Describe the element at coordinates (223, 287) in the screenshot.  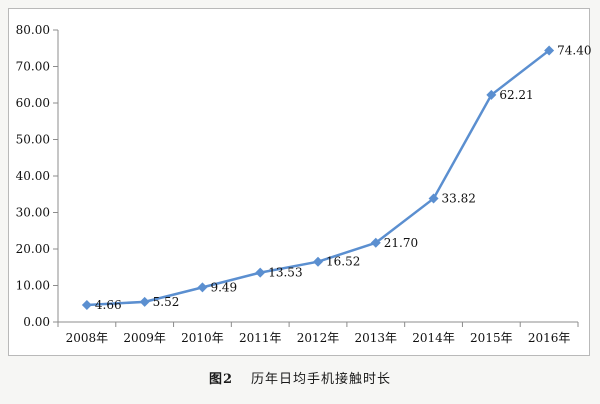
I see `data-label: 9.49` at that location.